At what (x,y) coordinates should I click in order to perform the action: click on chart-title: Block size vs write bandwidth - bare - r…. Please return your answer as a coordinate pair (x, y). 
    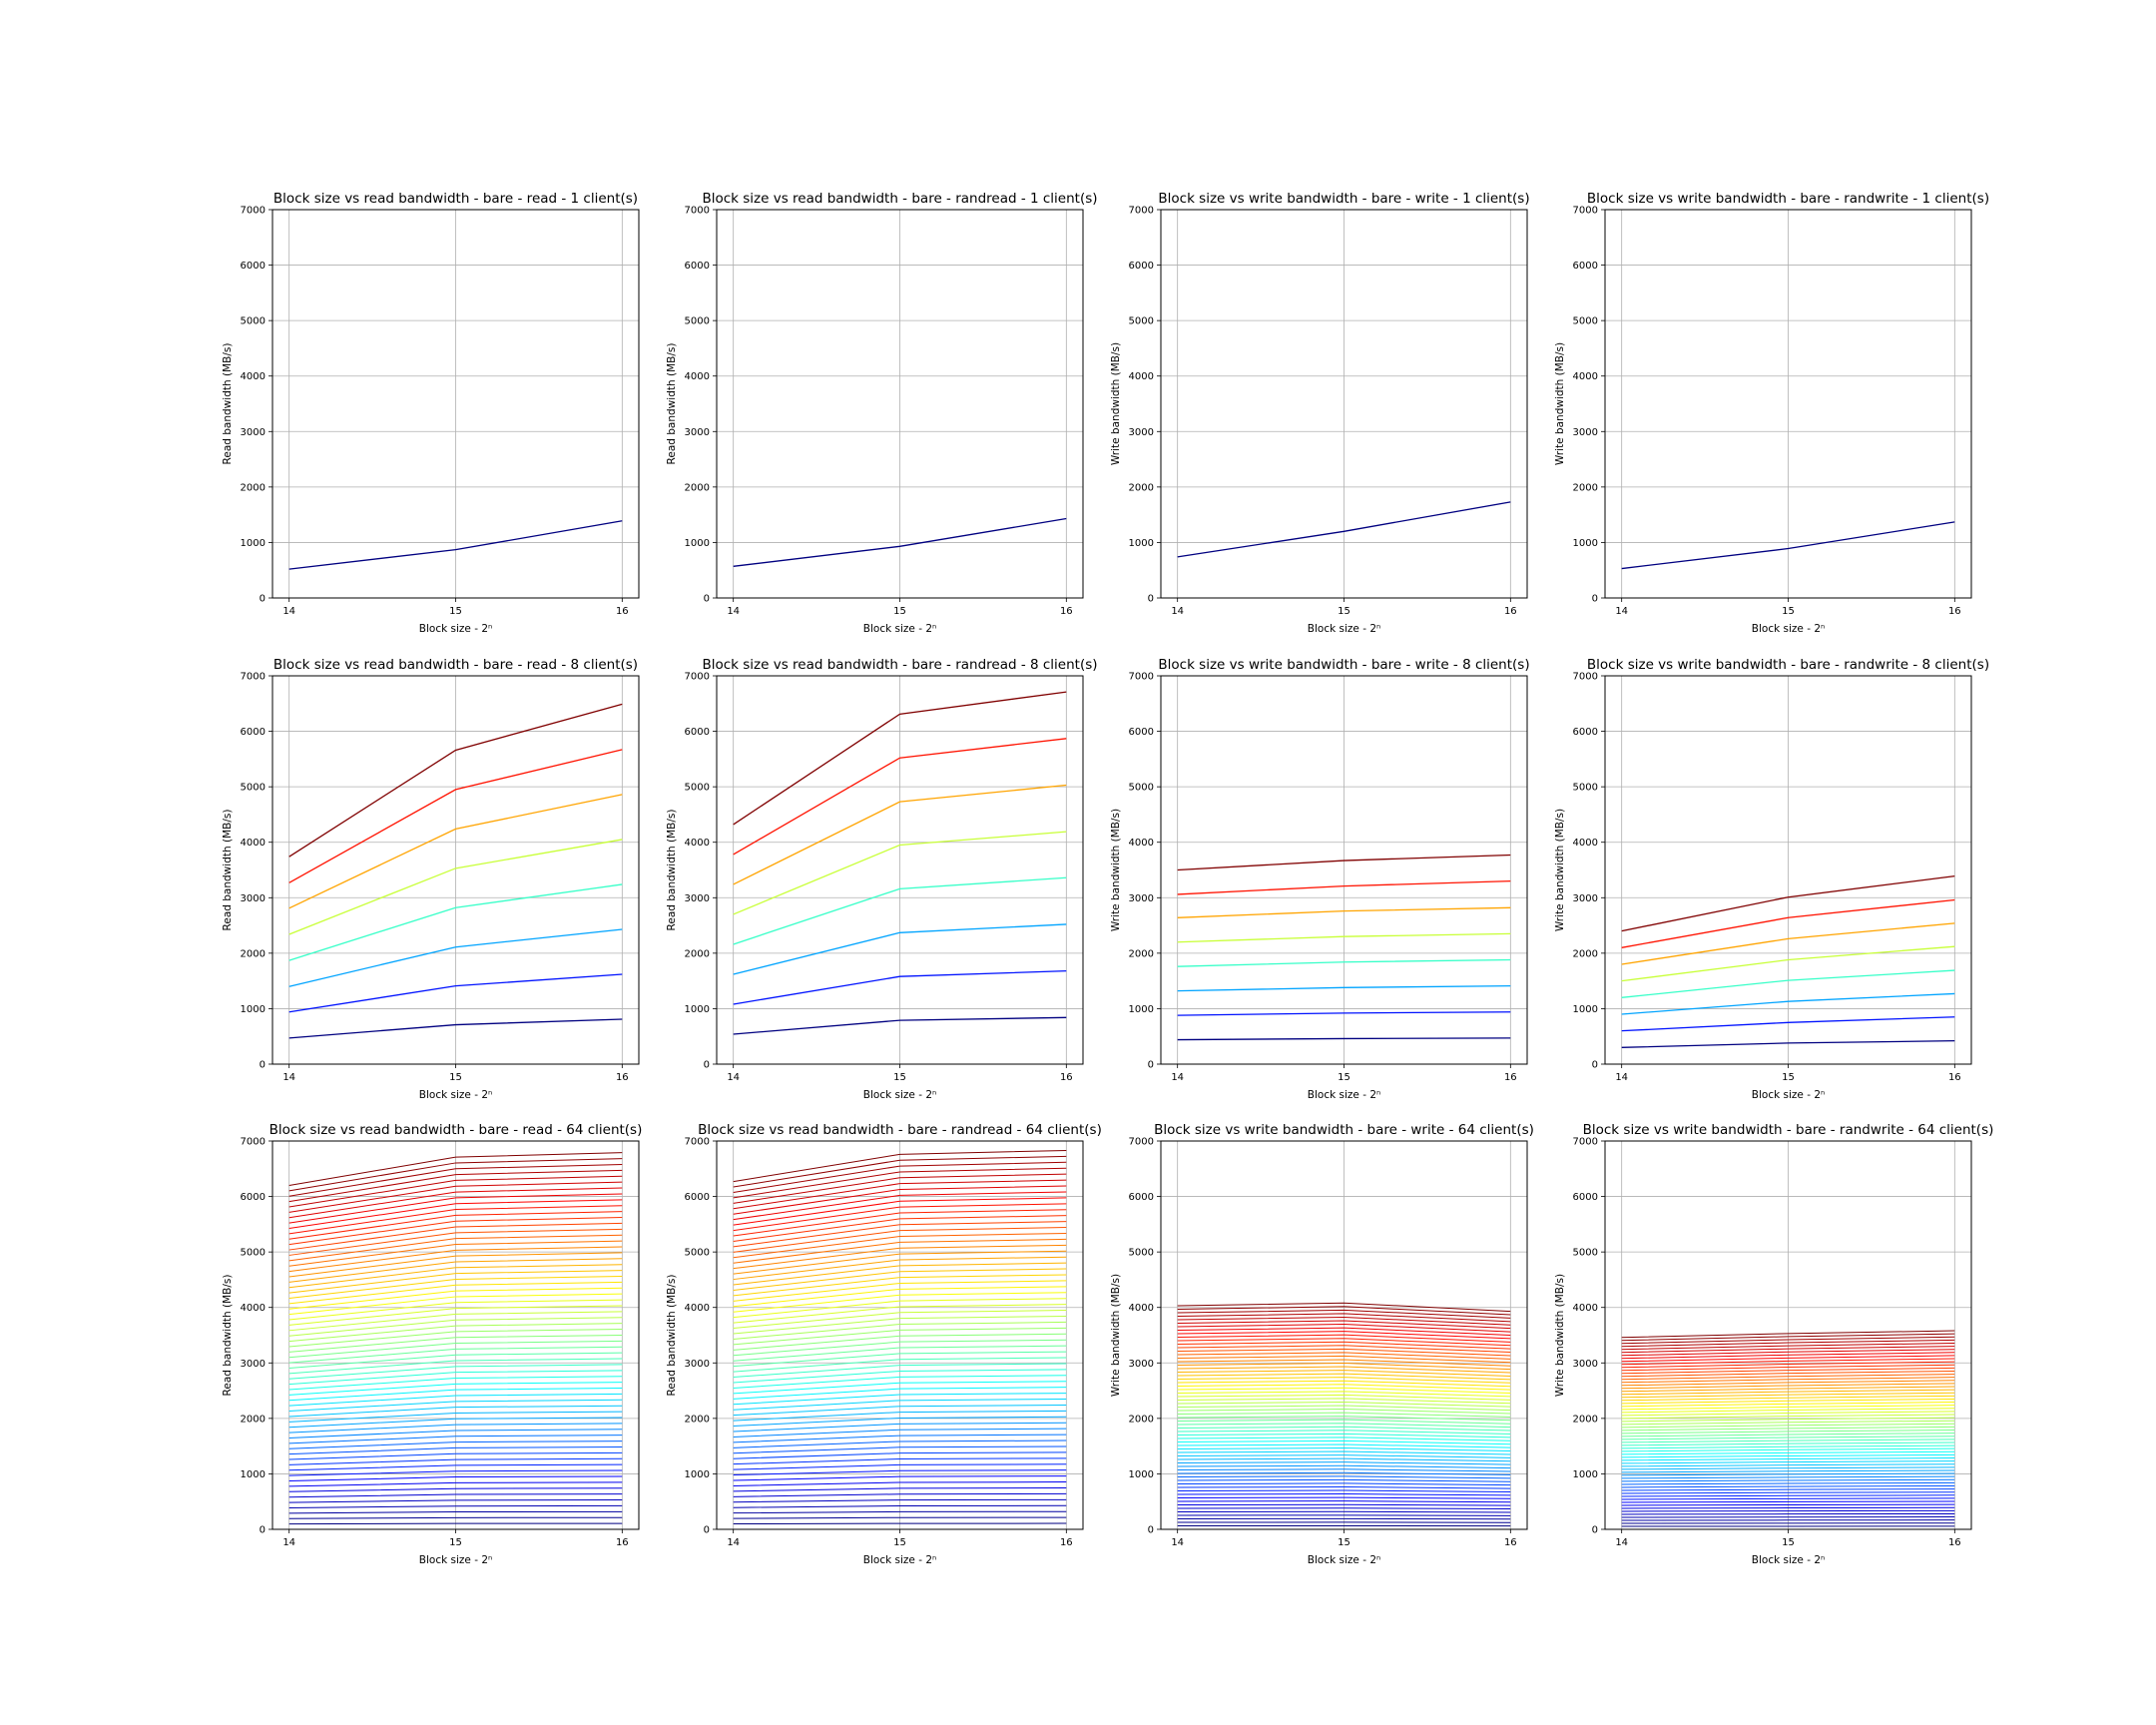
    Looking at the image, I should click on (1788, 199).